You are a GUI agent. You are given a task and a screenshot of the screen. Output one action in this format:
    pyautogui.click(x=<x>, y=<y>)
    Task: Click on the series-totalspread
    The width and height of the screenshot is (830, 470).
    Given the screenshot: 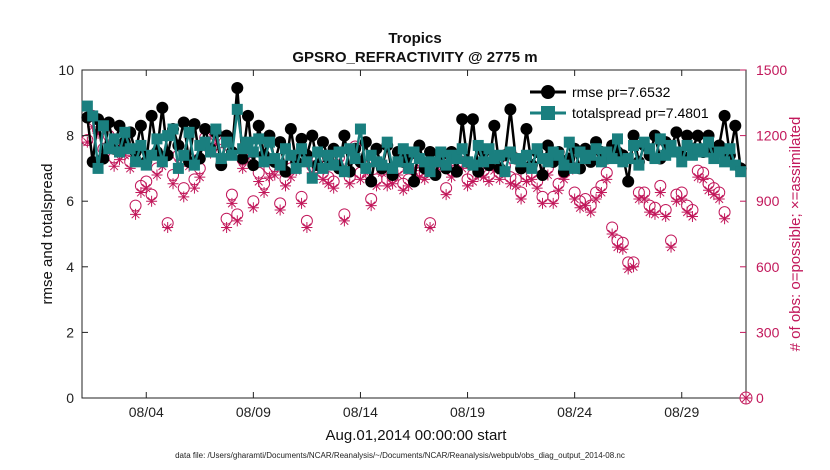 What is the action you would take?
    pyautogui.click(x=414, y=142)
    